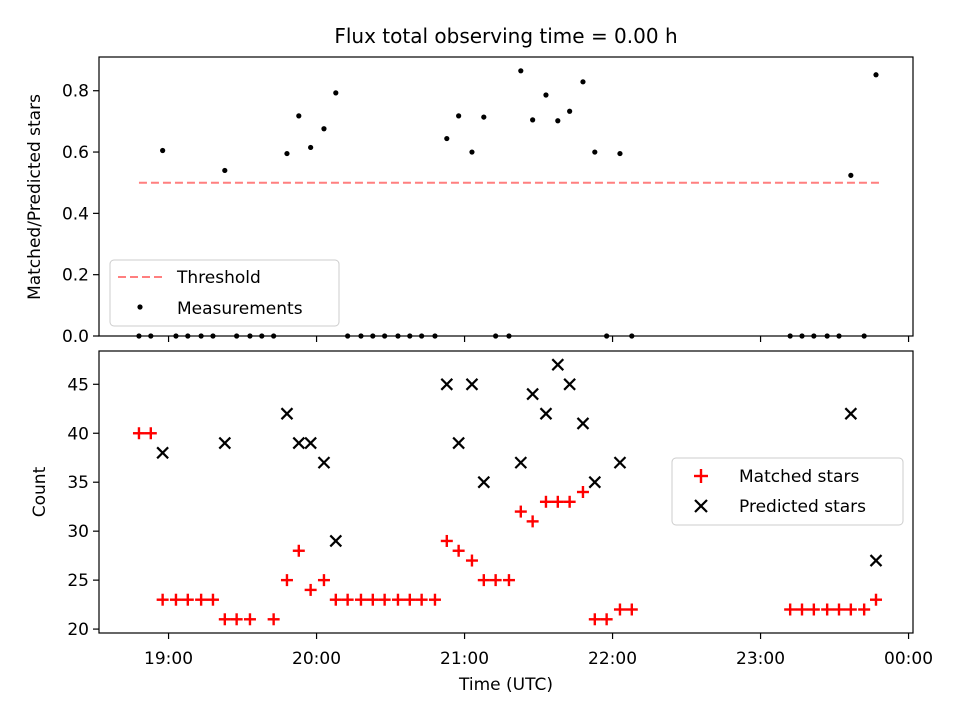  Describe the element at coordinates (78, 434) in the screenshot. I see `y-tick-label: 40` at that location.